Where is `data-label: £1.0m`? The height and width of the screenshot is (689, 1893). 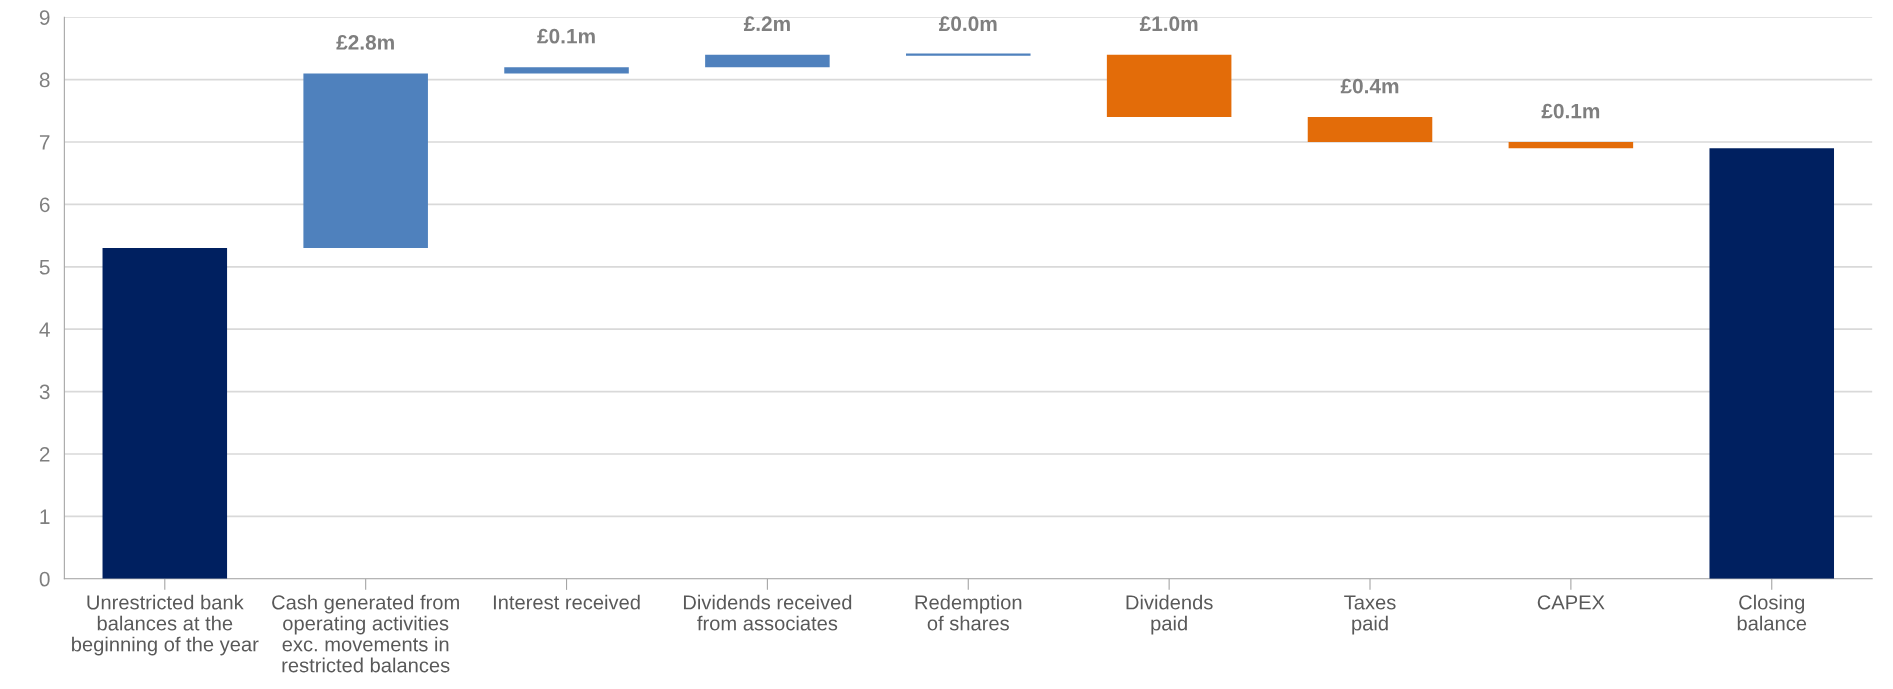
data-label: £1.0m is located at coordinates (1168, 24).